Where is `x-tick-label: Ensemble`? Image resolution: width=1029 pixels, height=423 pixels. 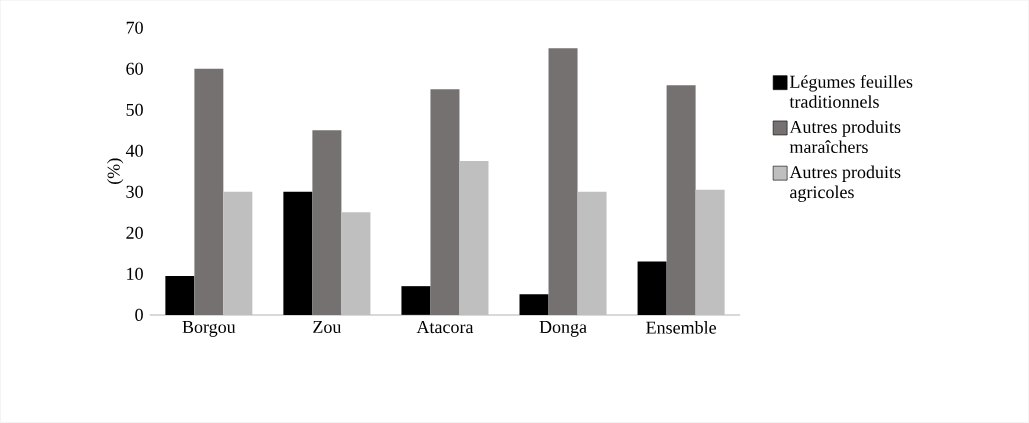
x-tick-label: Ensemble is located at coordinates (681, 327).